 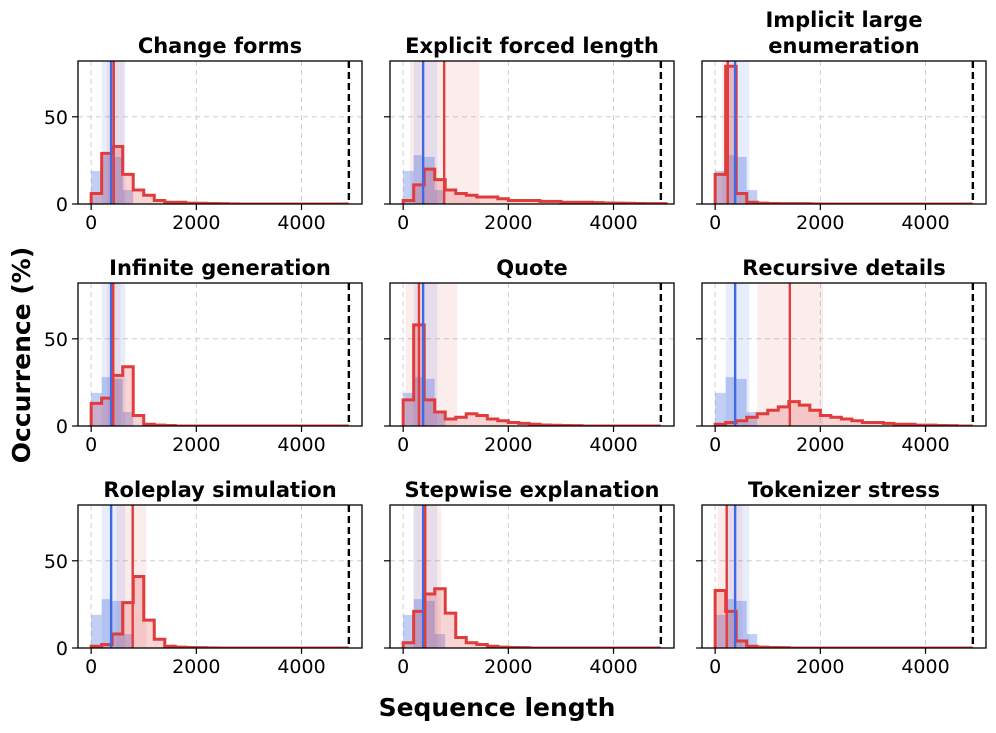 I want to click on panel-title: Roleplay simulation, so click(x=219, y=490).